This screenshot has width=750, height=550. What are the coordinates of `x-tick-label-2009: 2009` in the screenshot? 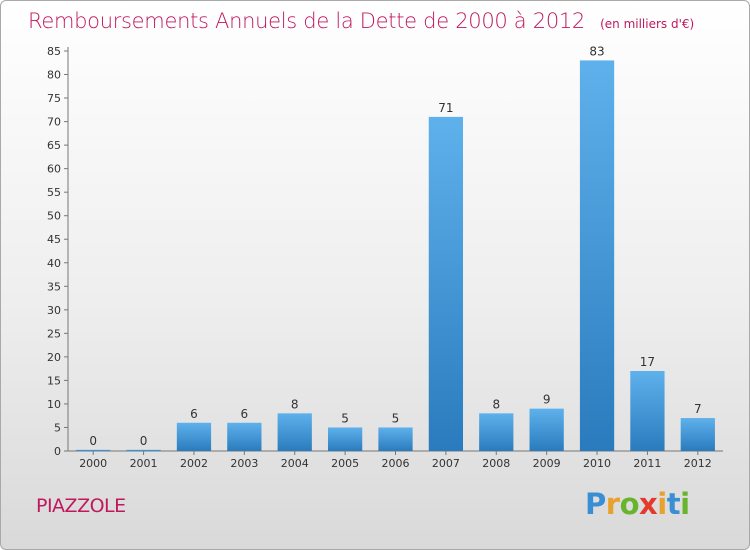 It's located at (547, 463).